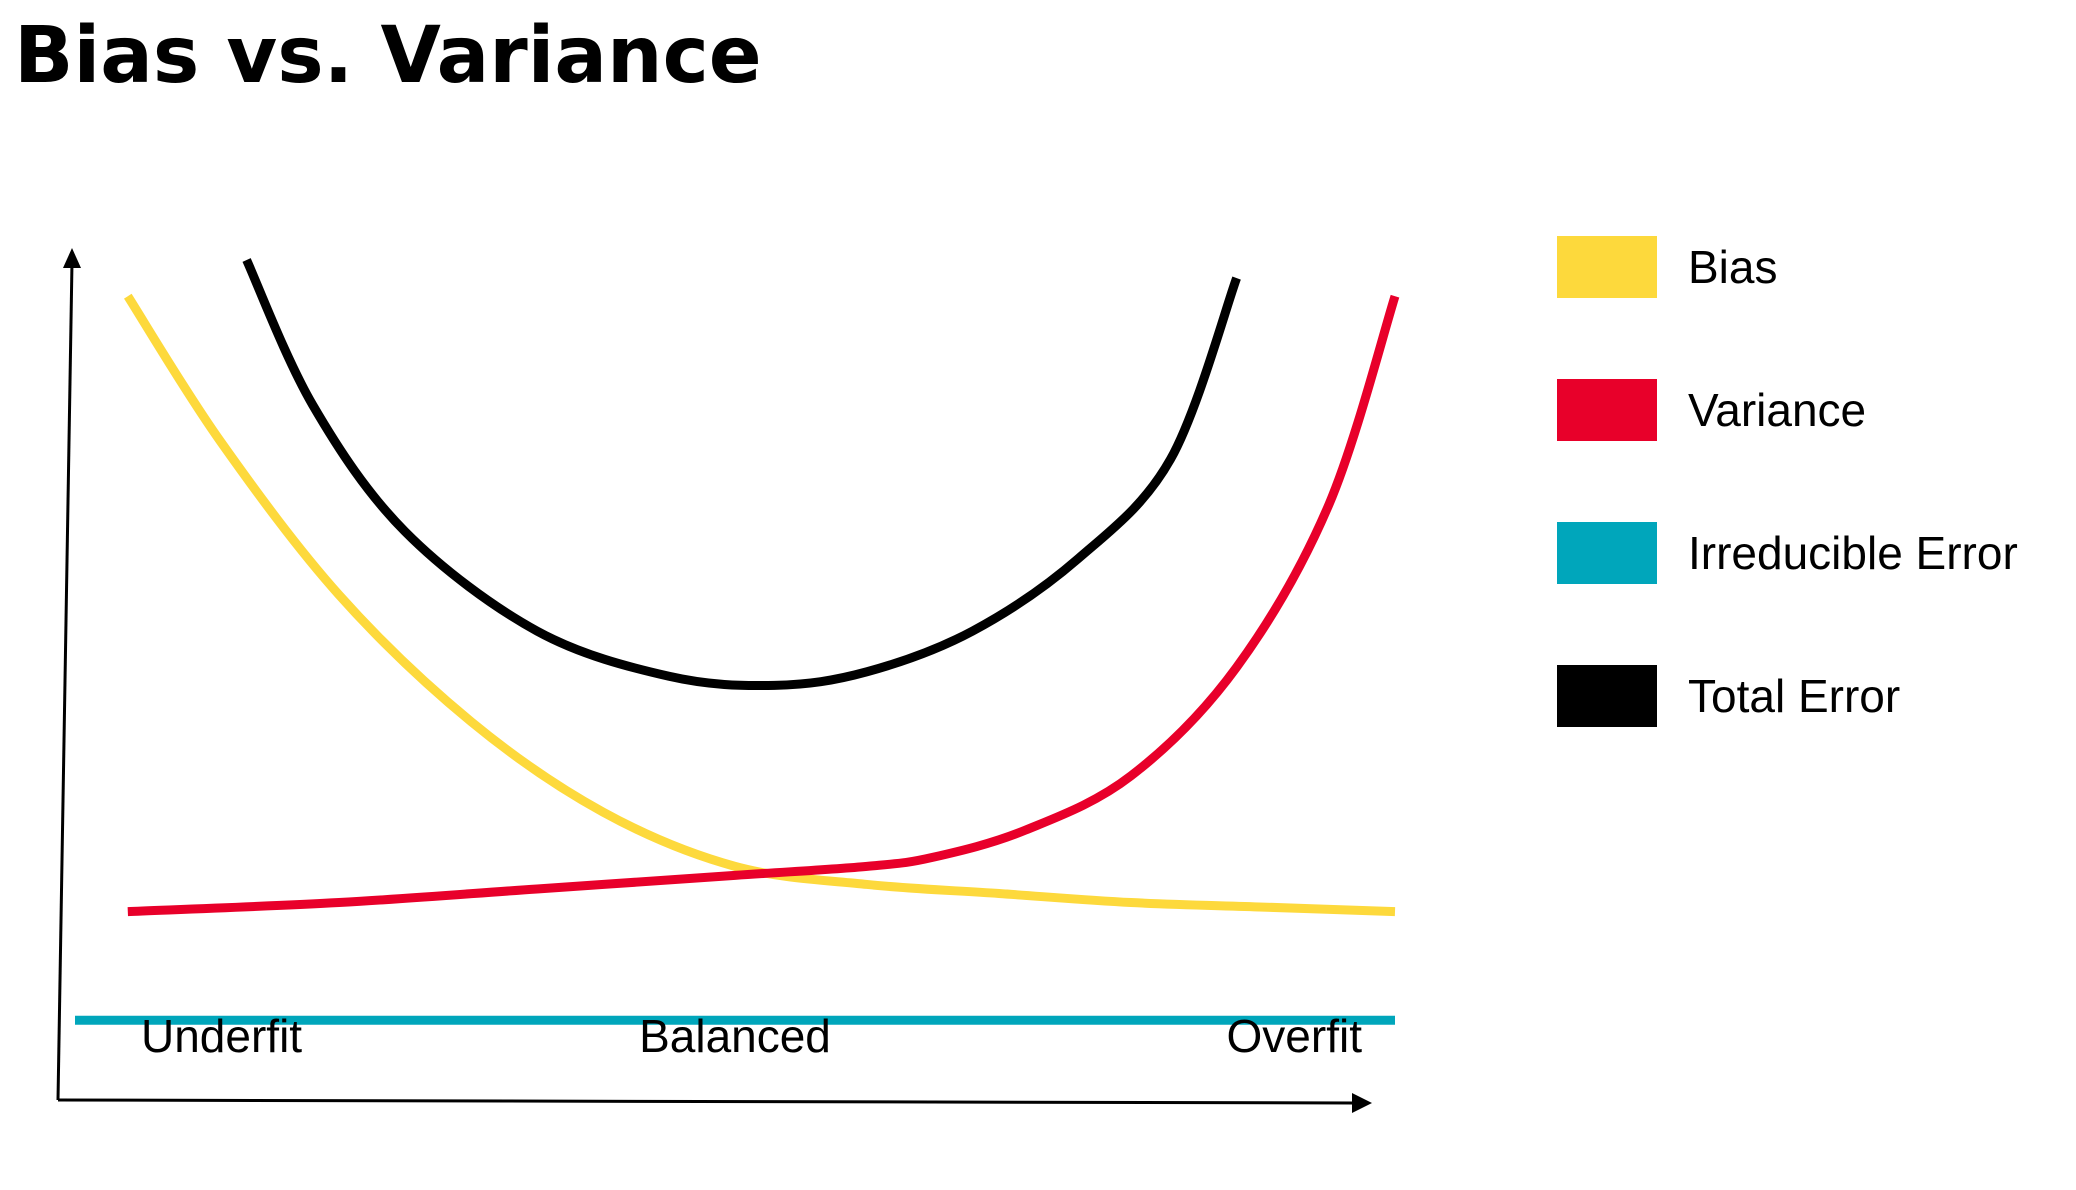 This screenshot has width=2076, height=1190. What do you see at coordinates (388, 56) in the screenshot?
I see `chart-title: Bias vs. Variance` at bounding box center [388, 56].